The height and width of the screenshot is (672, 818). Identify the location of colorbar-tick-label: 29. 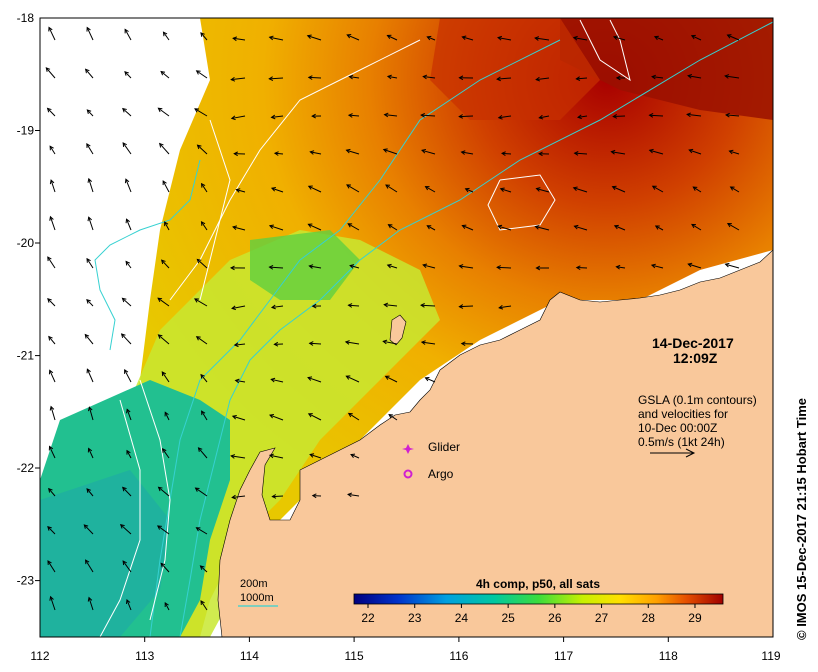
(695, 618).